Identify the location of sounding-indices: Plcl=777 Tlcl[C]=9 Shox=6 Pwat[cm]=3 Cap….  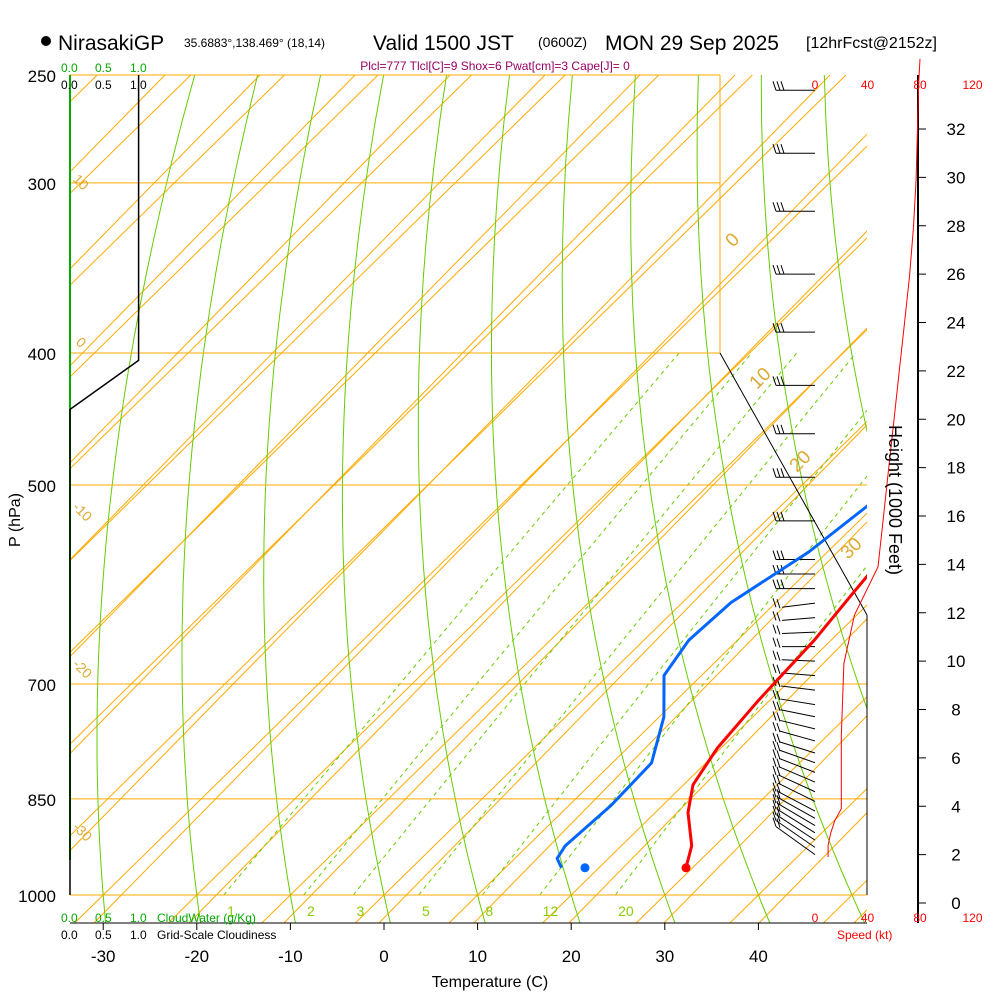
(495, 66).